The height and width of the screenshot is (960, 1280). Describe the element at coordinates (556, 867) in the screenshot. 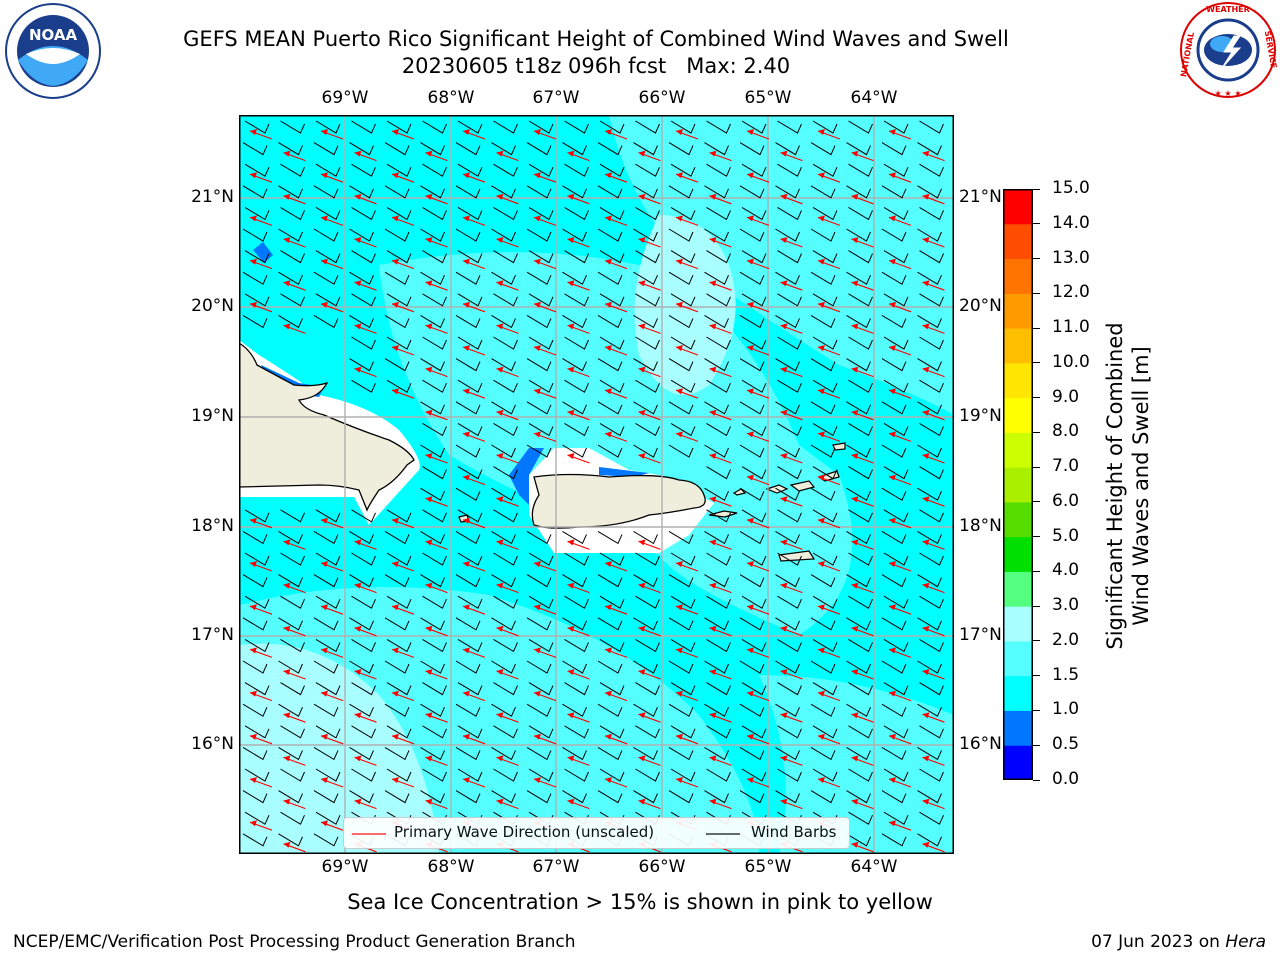

I see `lon-label-bottom: 67°W` at that location.